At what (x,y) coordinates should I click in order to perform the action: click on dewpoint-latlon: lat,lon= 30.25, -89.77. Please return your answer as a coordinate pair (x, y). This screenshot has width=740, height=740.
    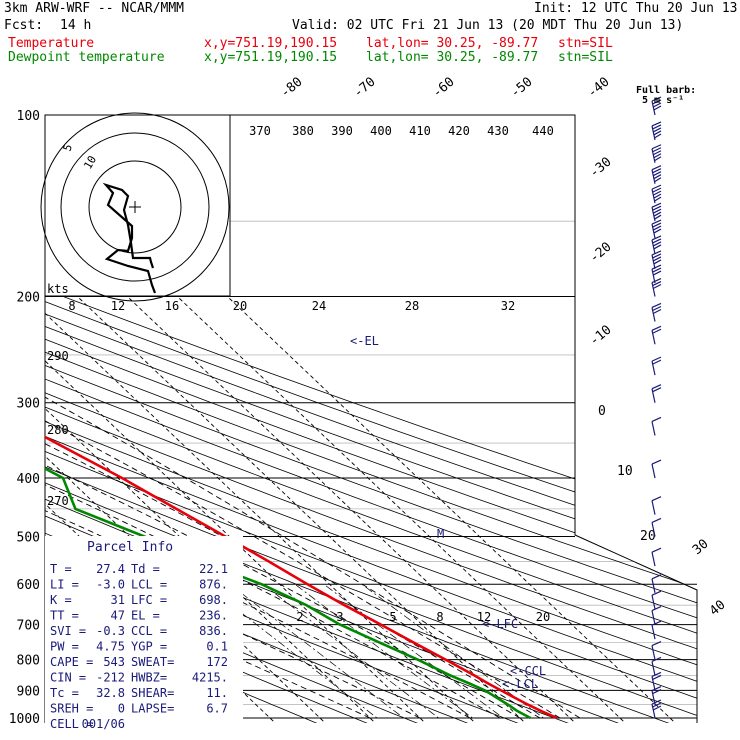
    Looking at the image, I should click on (452, 57).